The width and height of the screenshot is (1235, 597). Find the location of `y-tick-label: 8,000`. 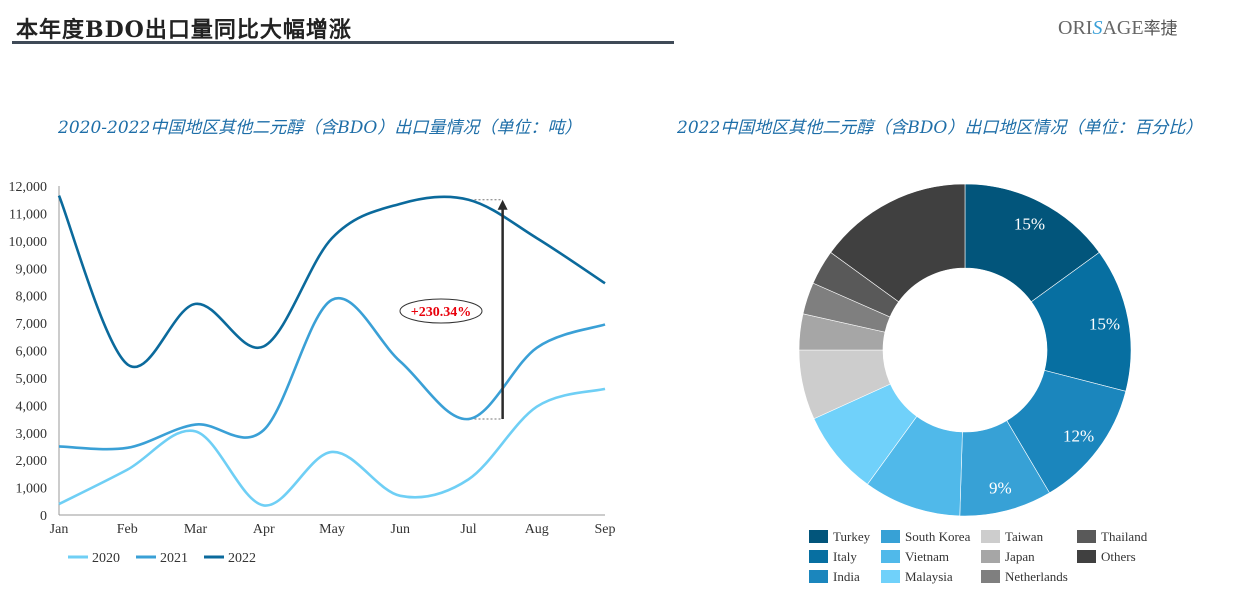

y-tick-label: 8,000 is located at coordinates (32, 297).